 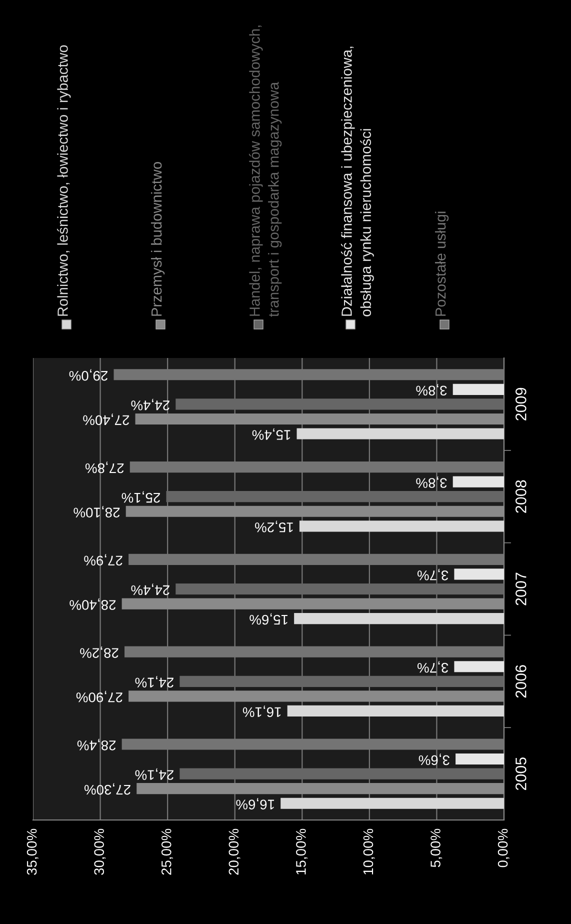 What do you see at coordinates (96, 744) in the screenshot?
I see `data-label: 28,4%` at bounding box center [96, 744].